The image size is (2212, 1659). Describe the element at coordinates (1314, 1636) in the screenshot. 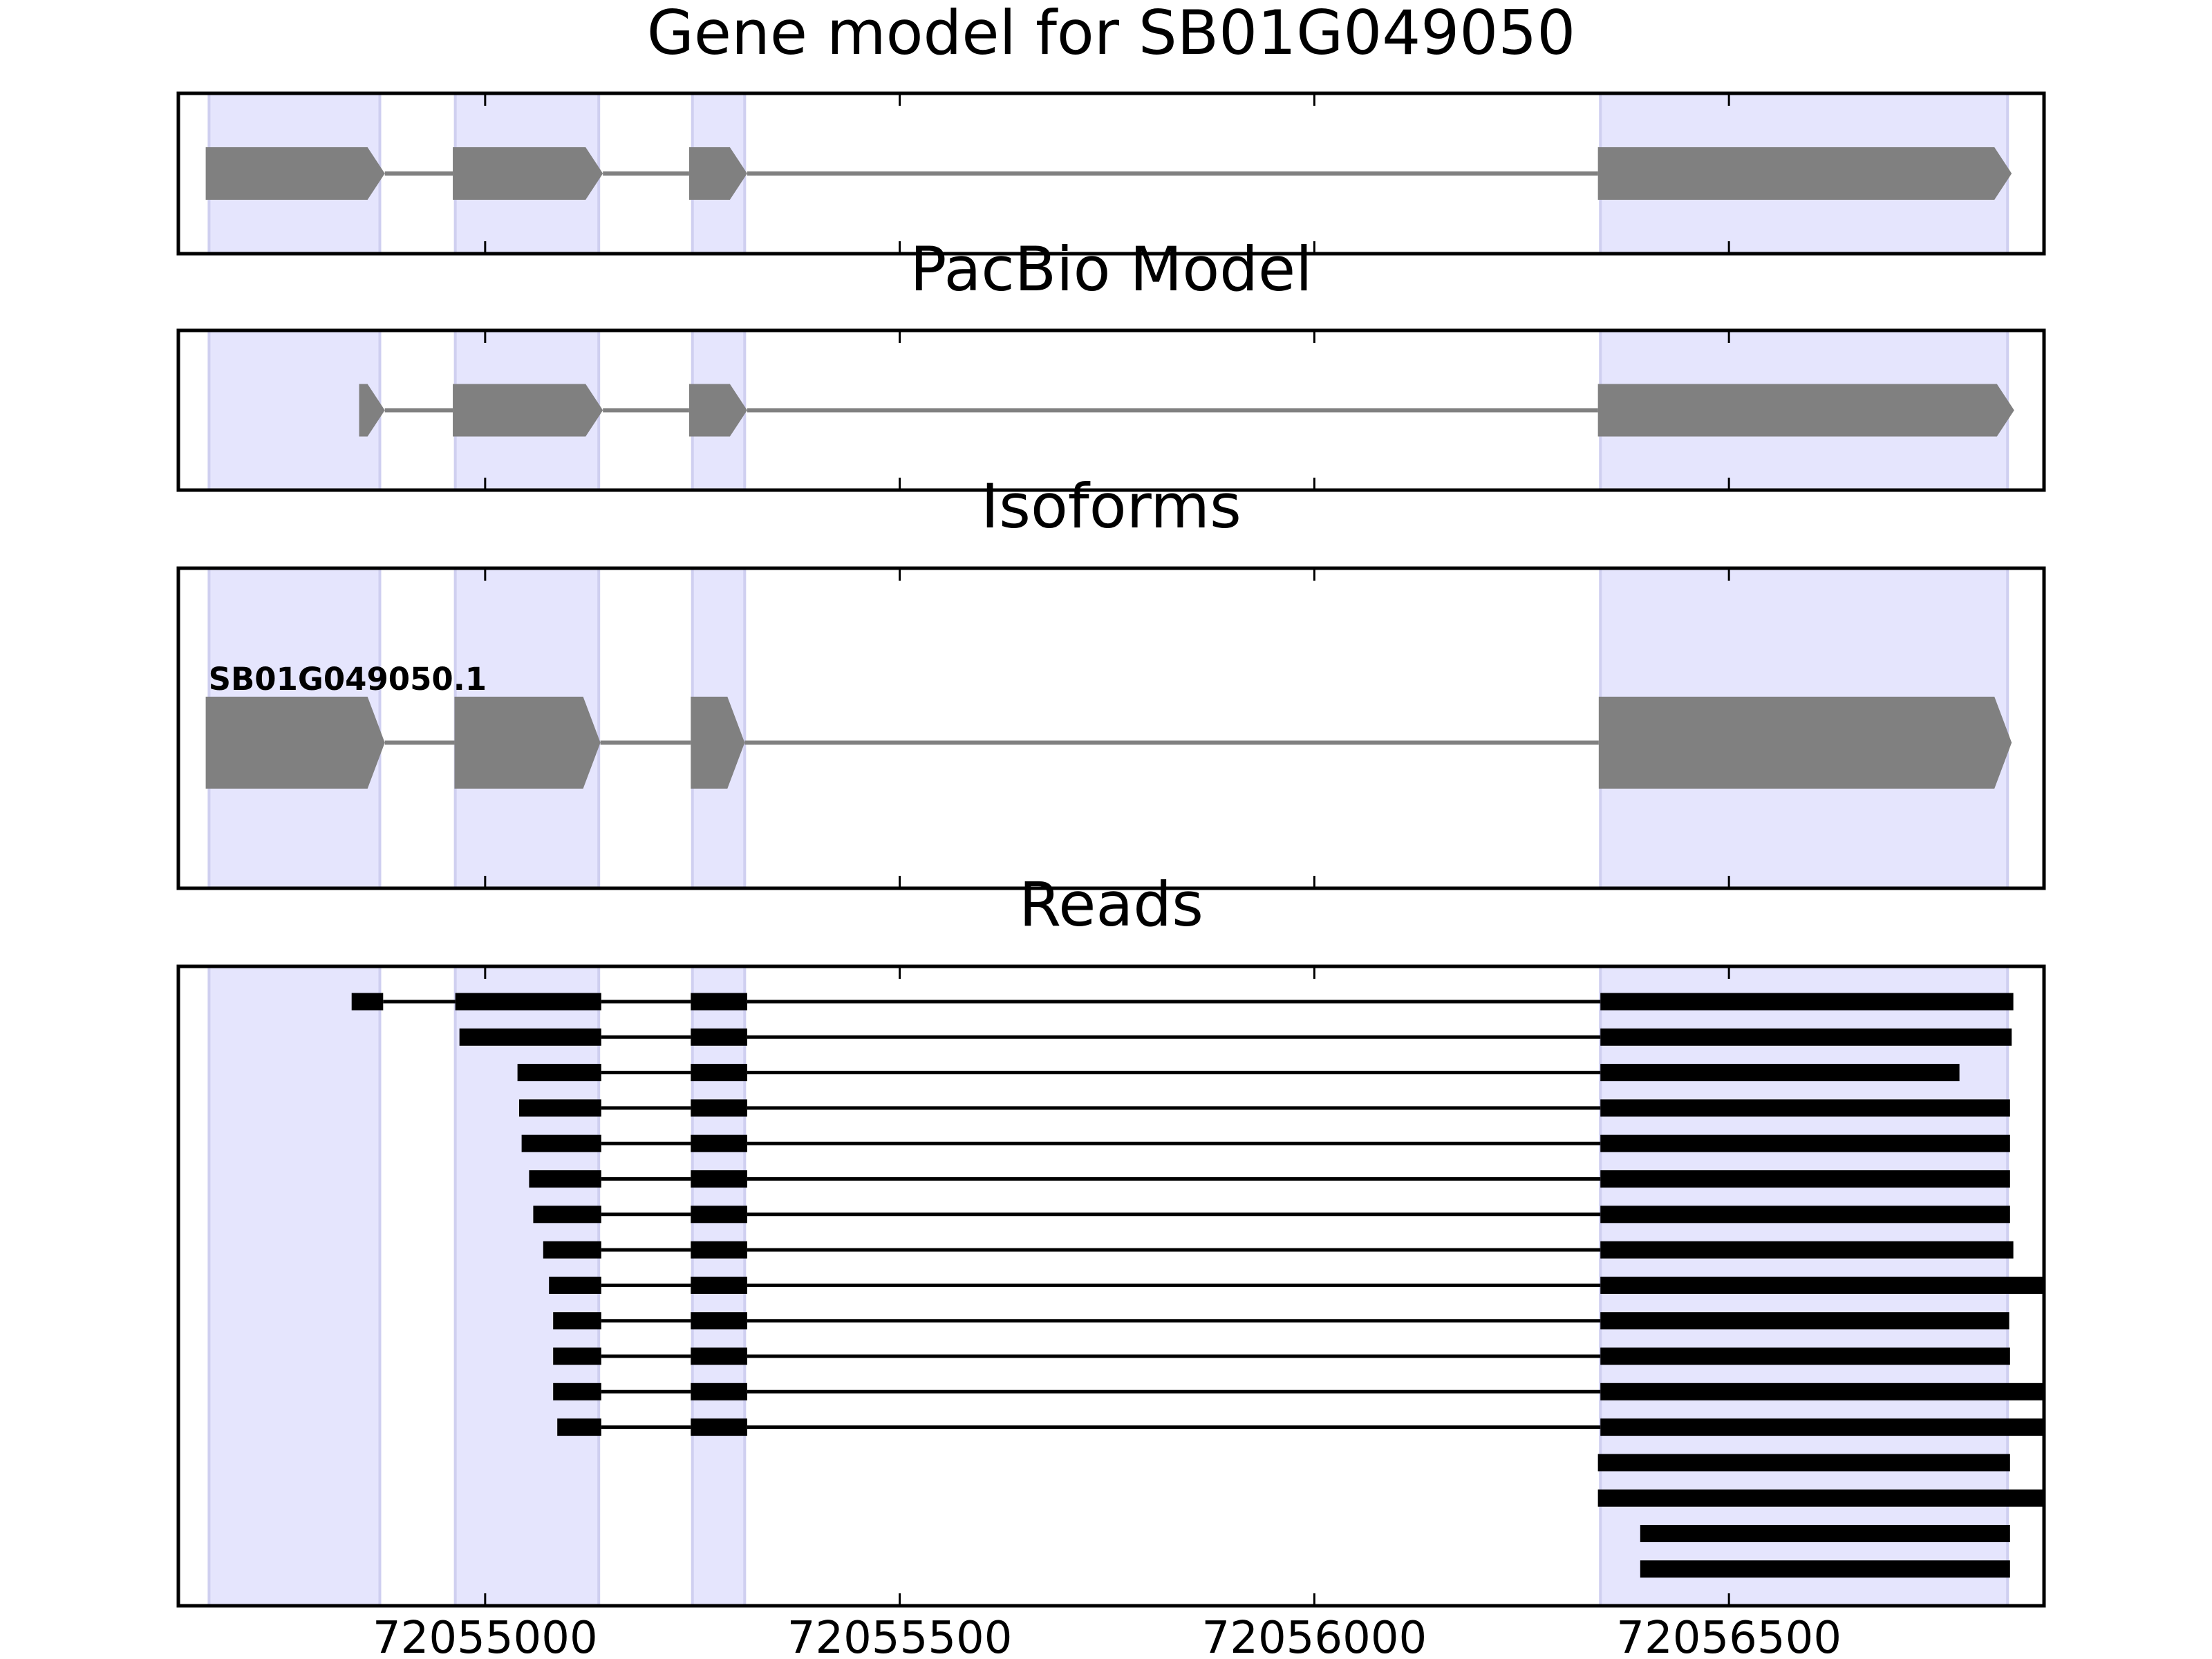

I see `x-tick-label: 72056000` at that location.